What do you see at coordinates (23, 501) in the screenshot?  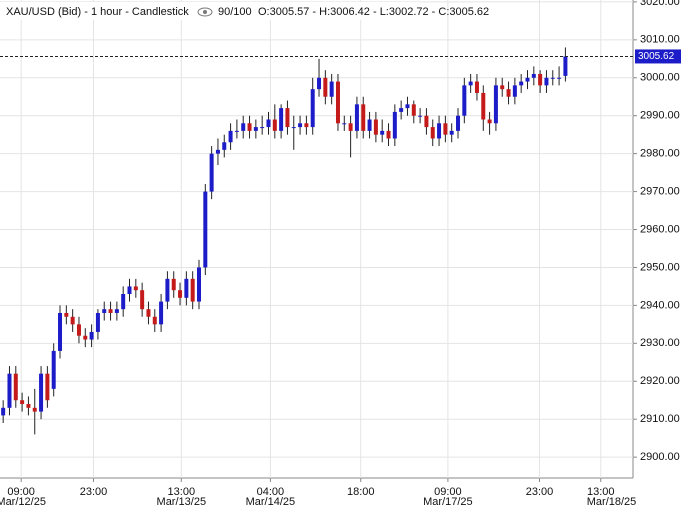 I see `date-label: Mar/12/25` at bounding box center [23, 501].